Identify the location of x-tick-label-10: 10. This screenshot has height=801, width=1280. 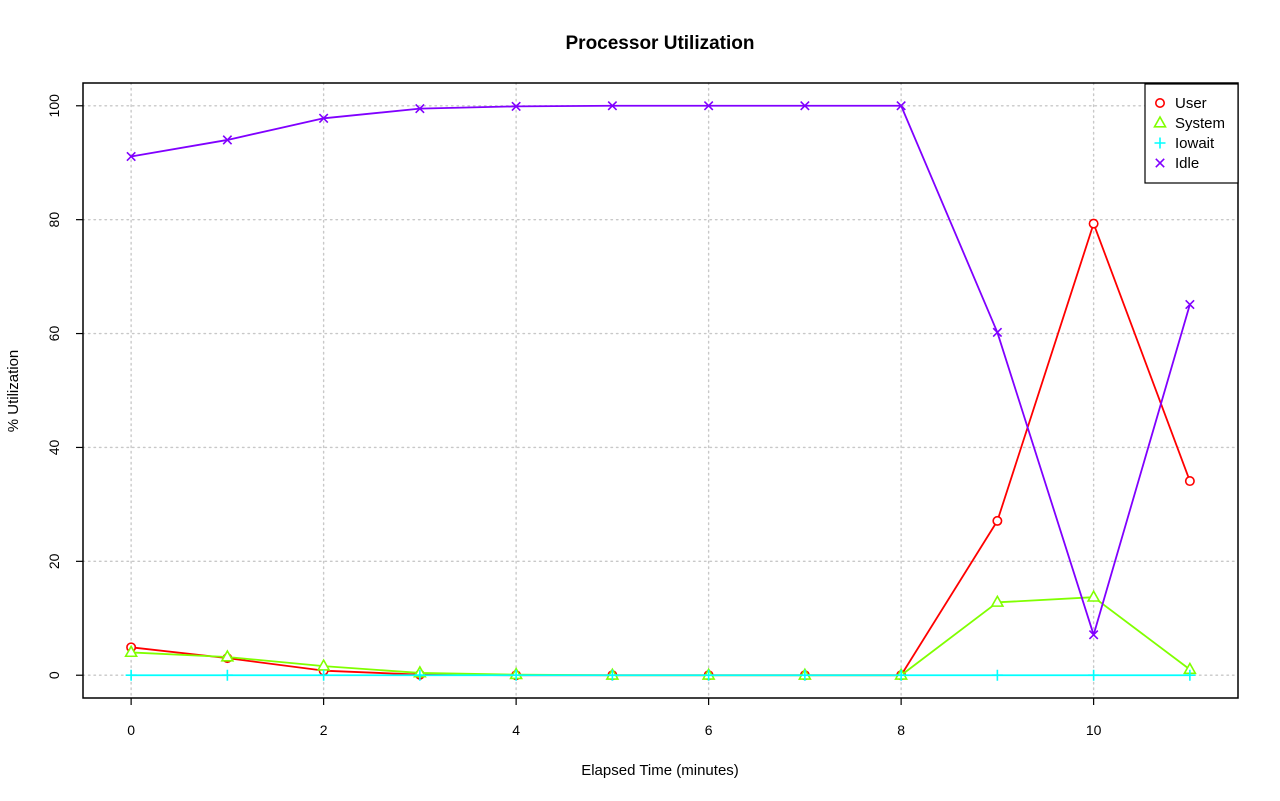
(1094, 730).